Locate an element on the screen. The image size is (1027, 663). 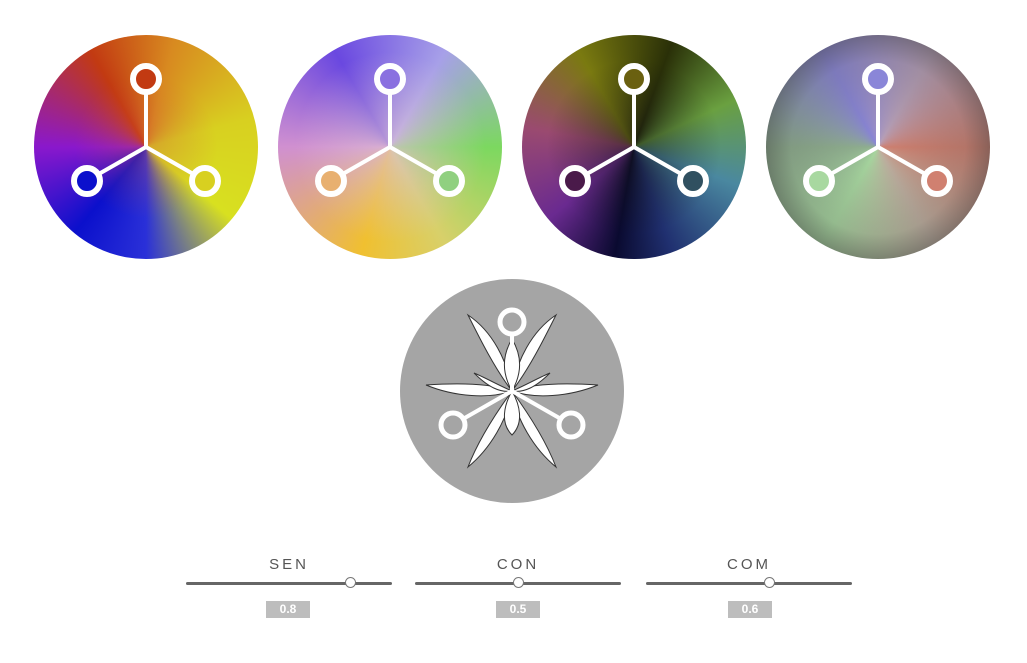
slider-value: 0.6 is located at coordinates (750, 609).